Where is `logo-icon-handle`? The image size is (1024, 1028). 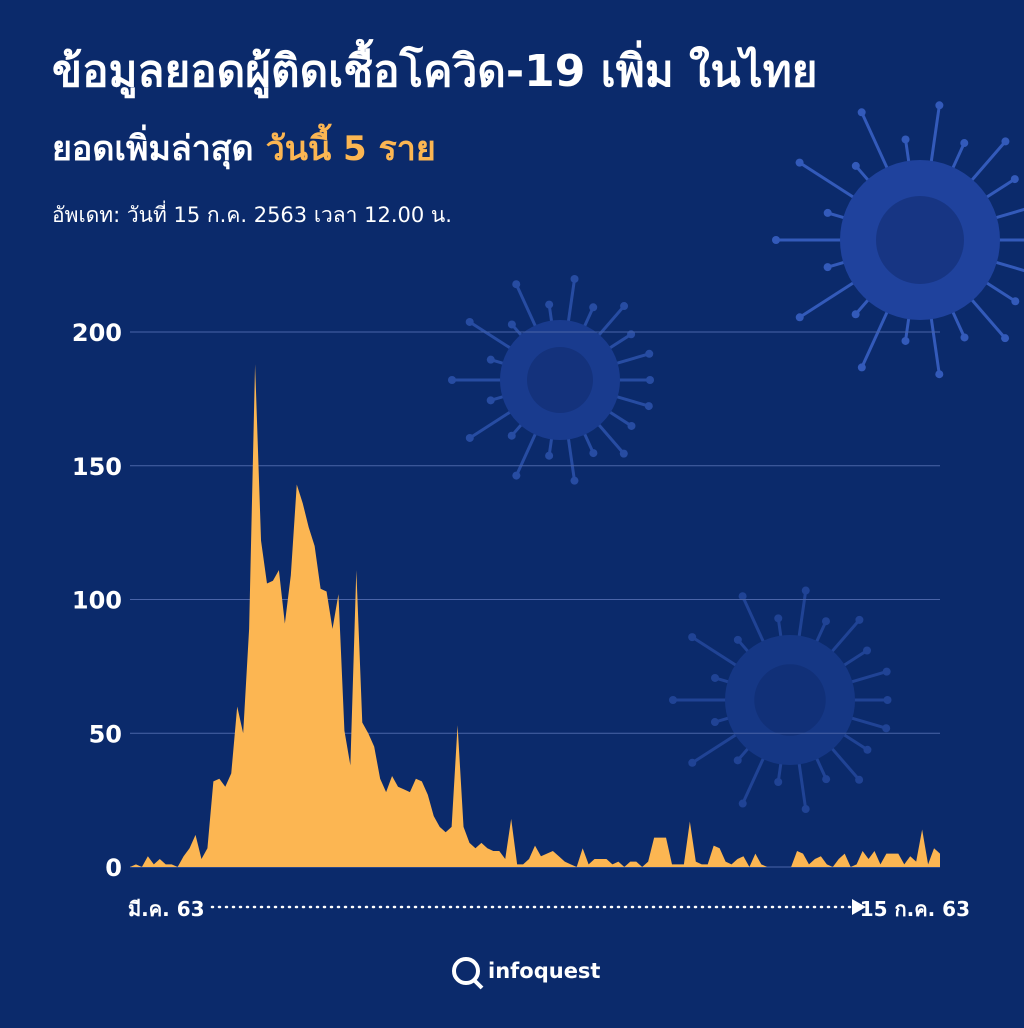 logo-icon-handle is located at coordinates (478, 984).